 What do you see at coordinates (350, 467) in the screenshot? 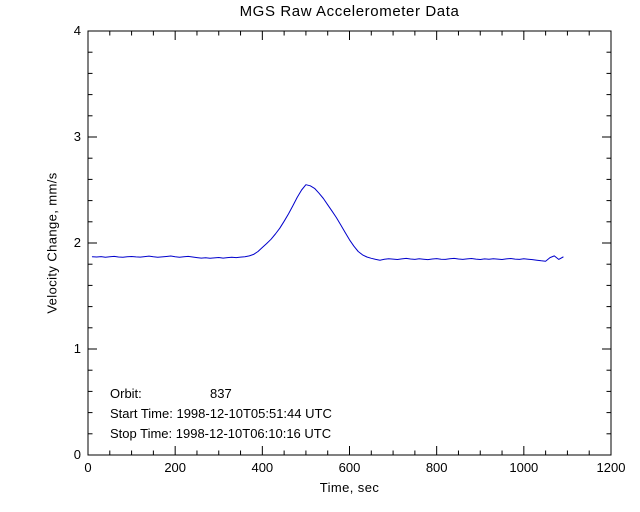
I see `x-tick-label: 600` at bounding box center [350, 467].